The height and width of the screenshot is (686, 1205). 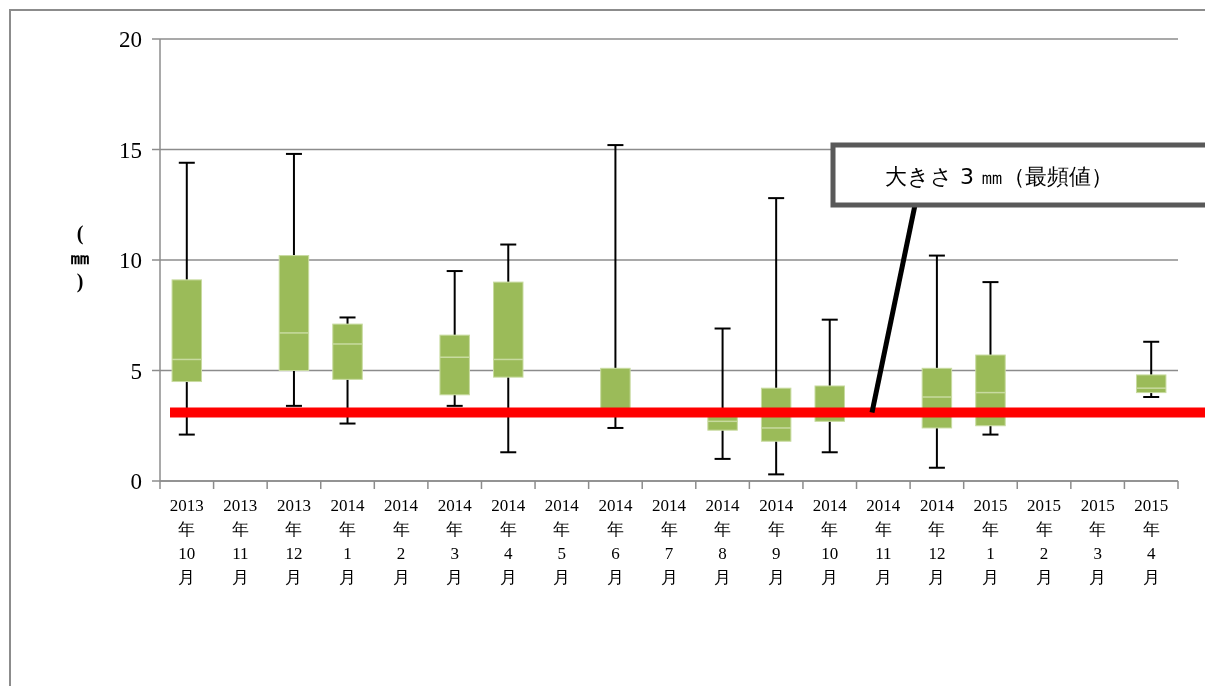 I want to click on x-tick-label: 2014年1月, so click(x=348, y=541).